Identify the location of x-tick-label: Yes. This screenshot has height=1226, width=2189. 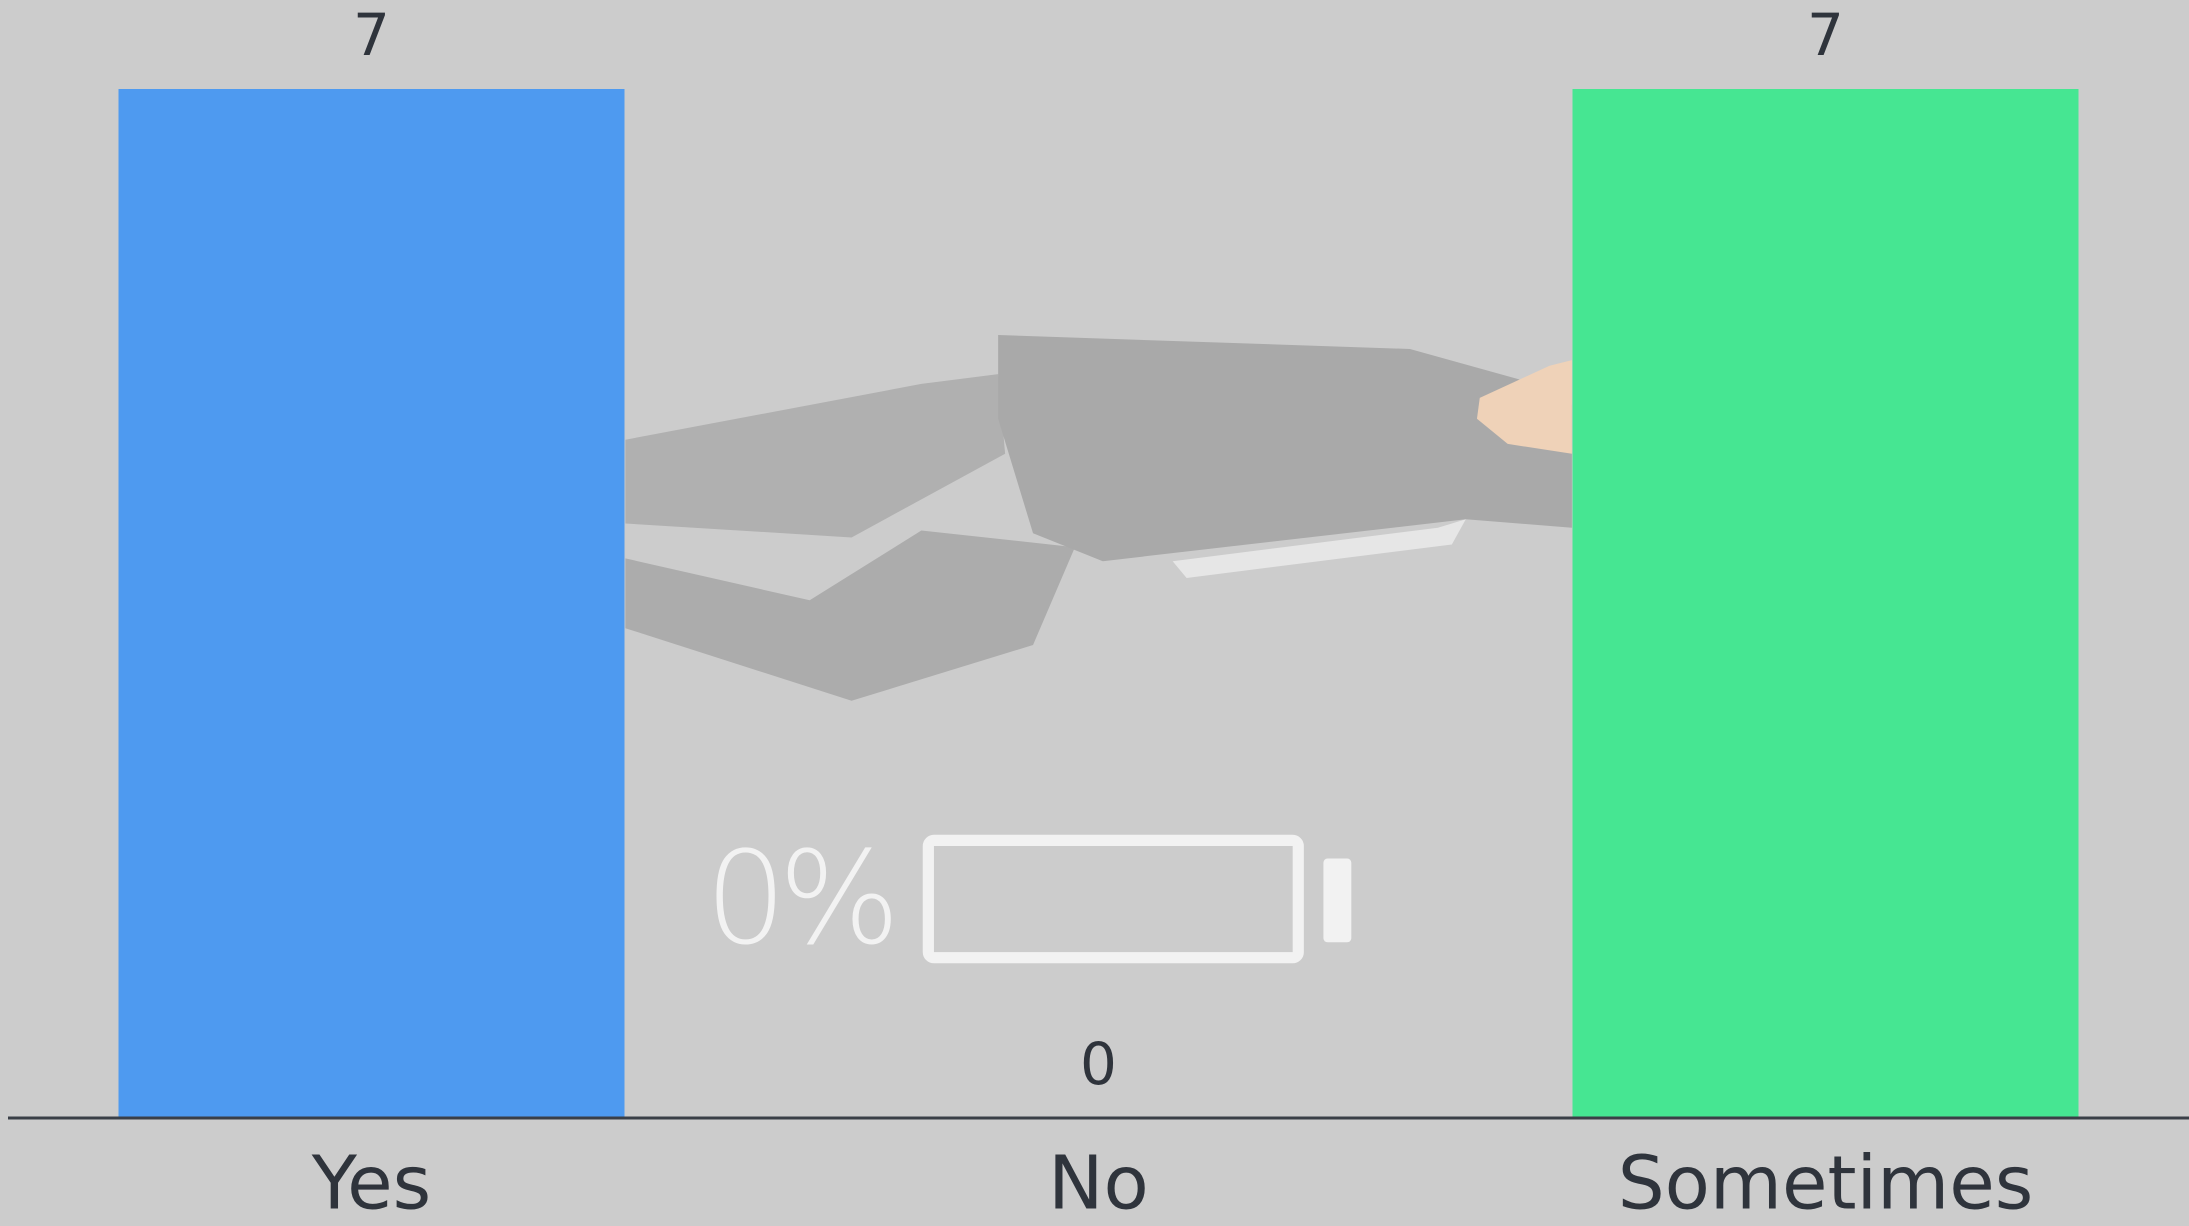
(371, 1183).